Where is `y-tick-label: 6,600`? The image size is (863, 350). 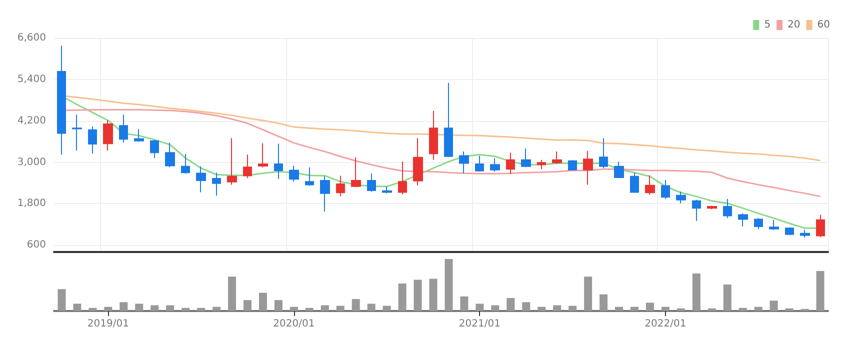
y-tick-label: 6,600 is located at coordinates (31, 38).